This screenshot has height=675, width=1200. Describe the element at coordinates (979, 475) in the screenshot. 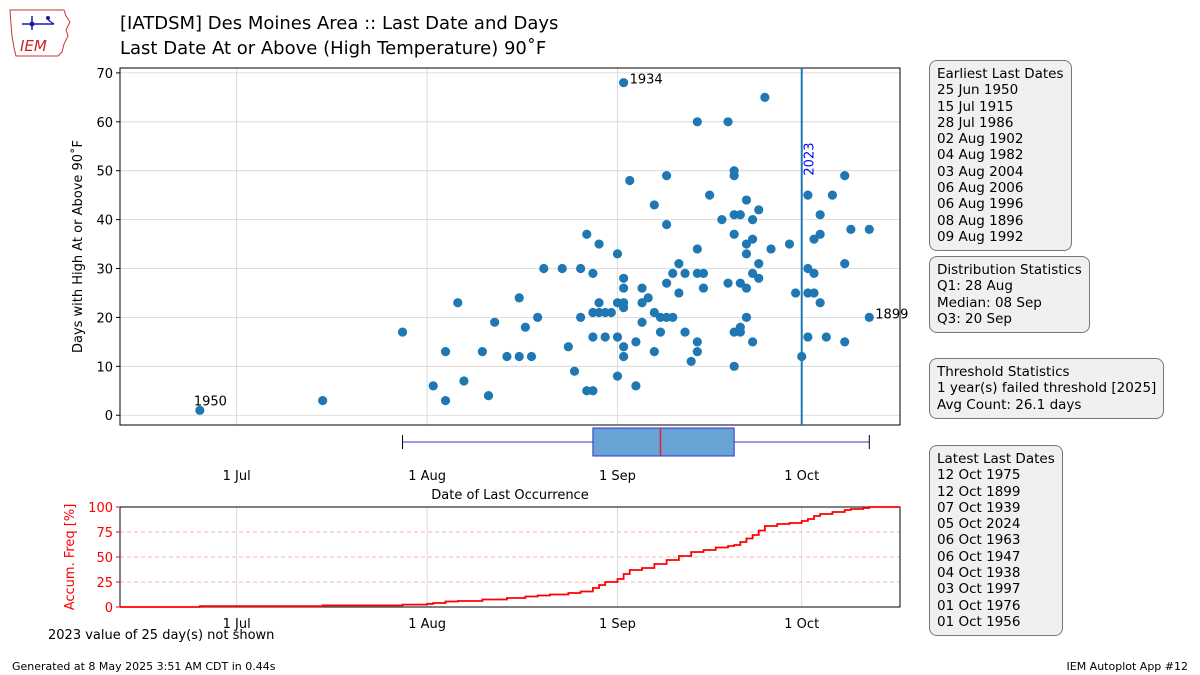

I see `latest-date: 12 Oct 1975` at that location.